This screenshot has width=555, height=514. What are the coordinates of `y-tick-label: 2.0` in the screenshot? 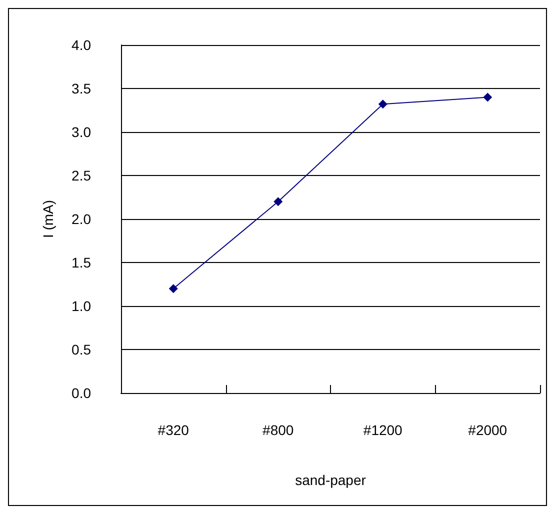 It's located at (82, 219).